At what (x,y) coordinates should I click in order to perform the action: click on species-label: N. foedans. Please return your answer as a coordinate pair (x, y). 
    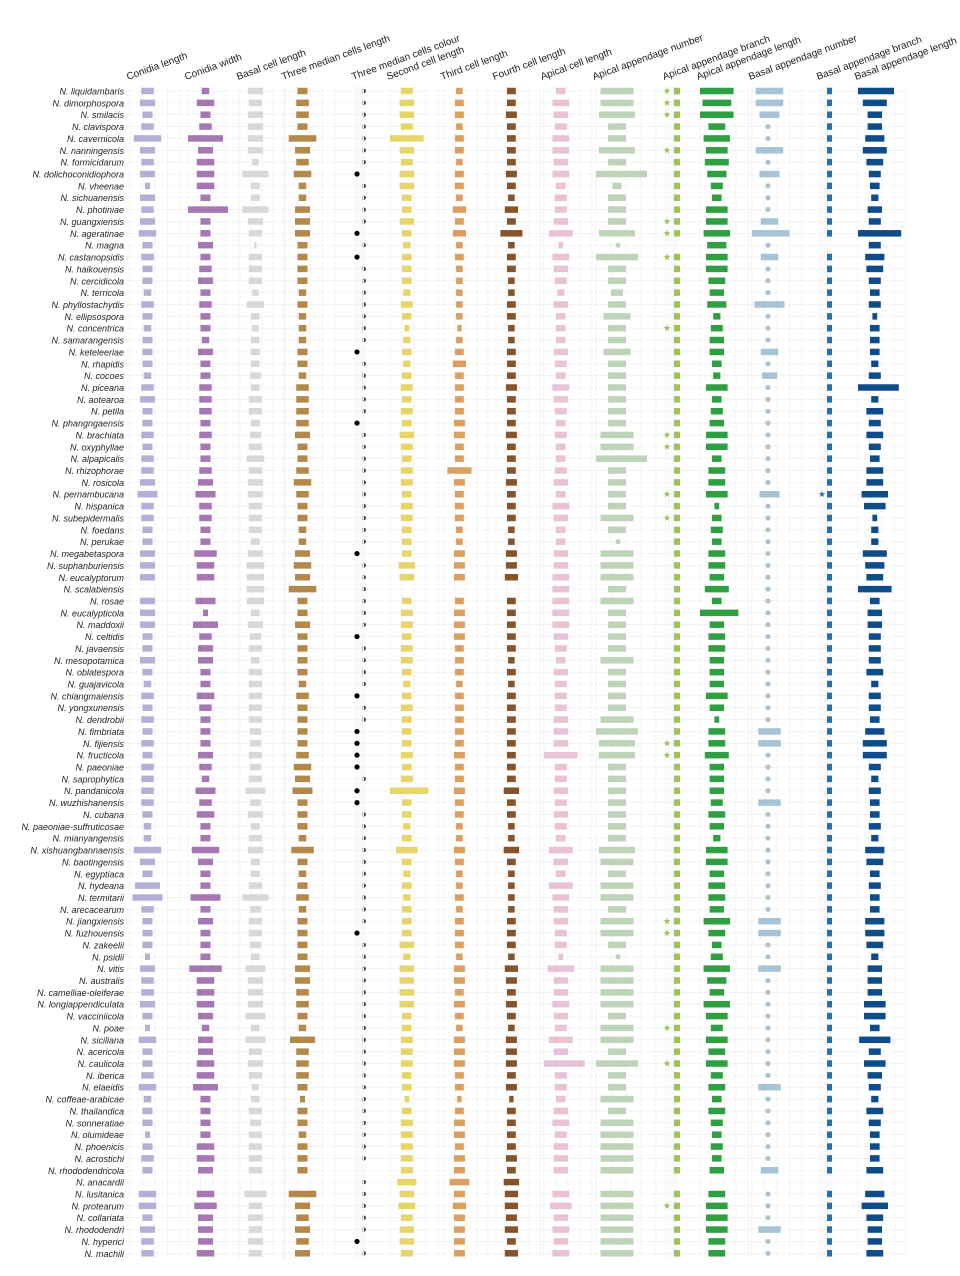
    Looking at the image, I should click on (102, 530).